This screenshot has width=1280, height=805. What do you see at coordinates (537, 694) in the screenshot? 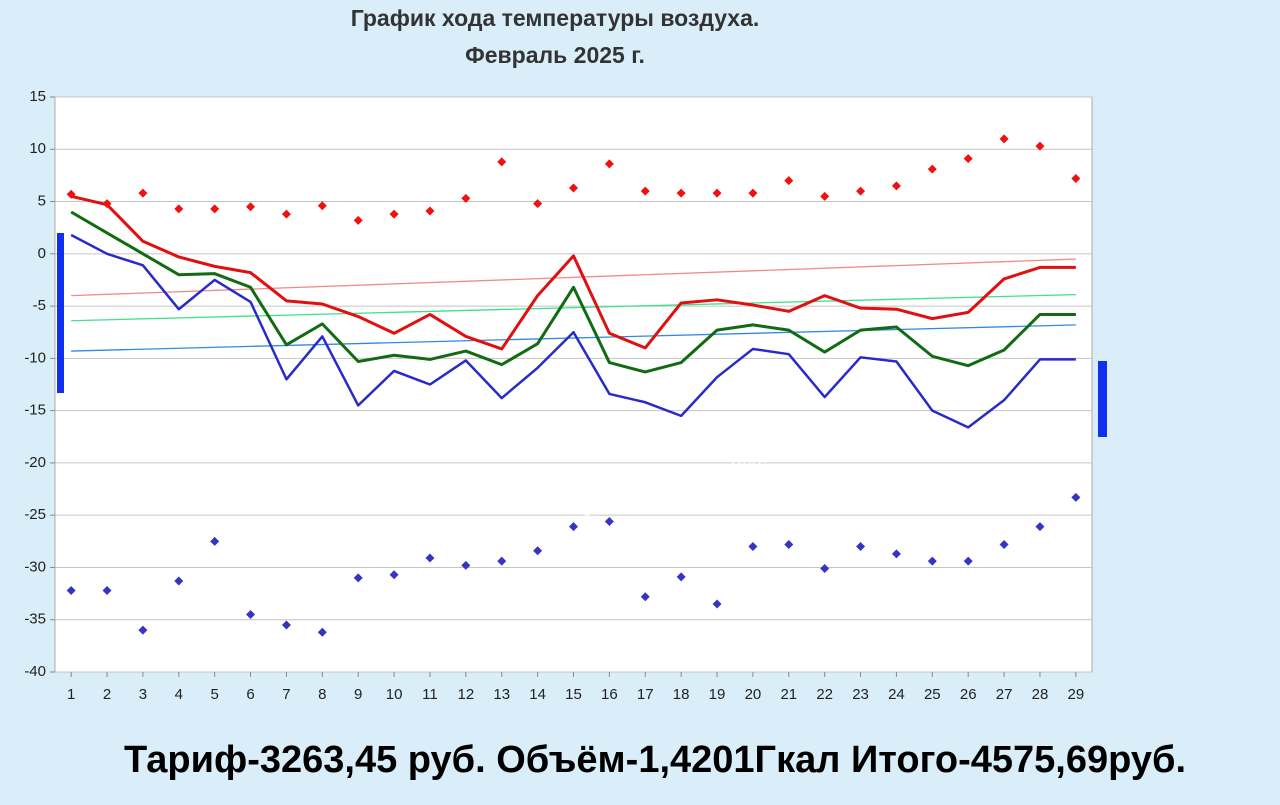
I see `x-tick-label: 14` at bounding box center [537, 694].